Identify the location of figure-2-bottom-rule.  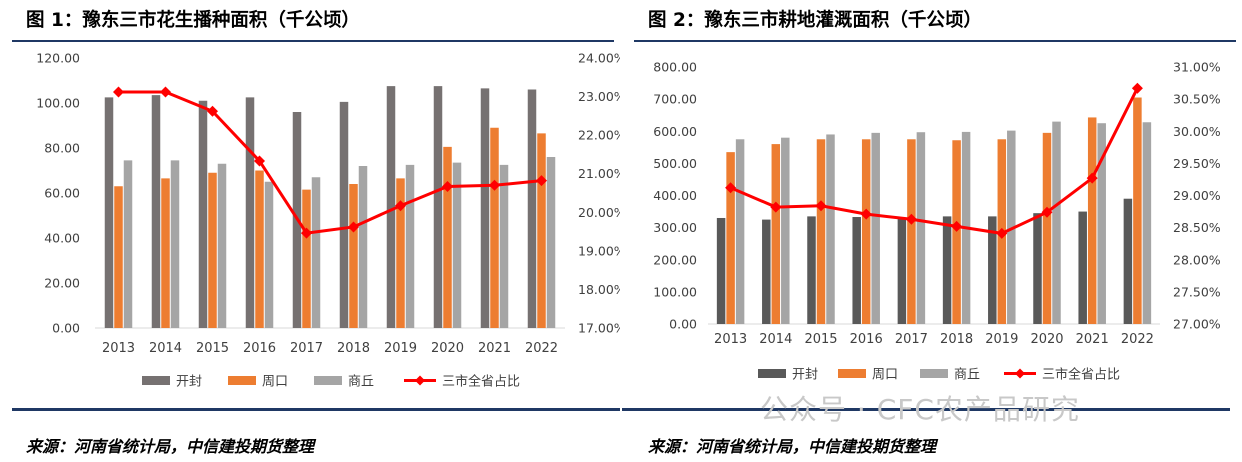
(926, 409).